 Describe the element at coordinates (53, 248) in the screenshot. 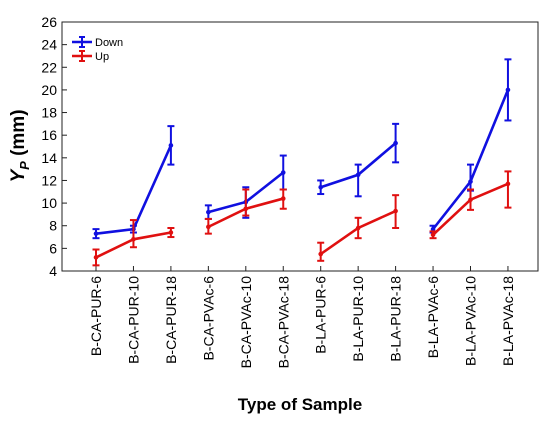

I see `y-tick-label: 6` at that location.